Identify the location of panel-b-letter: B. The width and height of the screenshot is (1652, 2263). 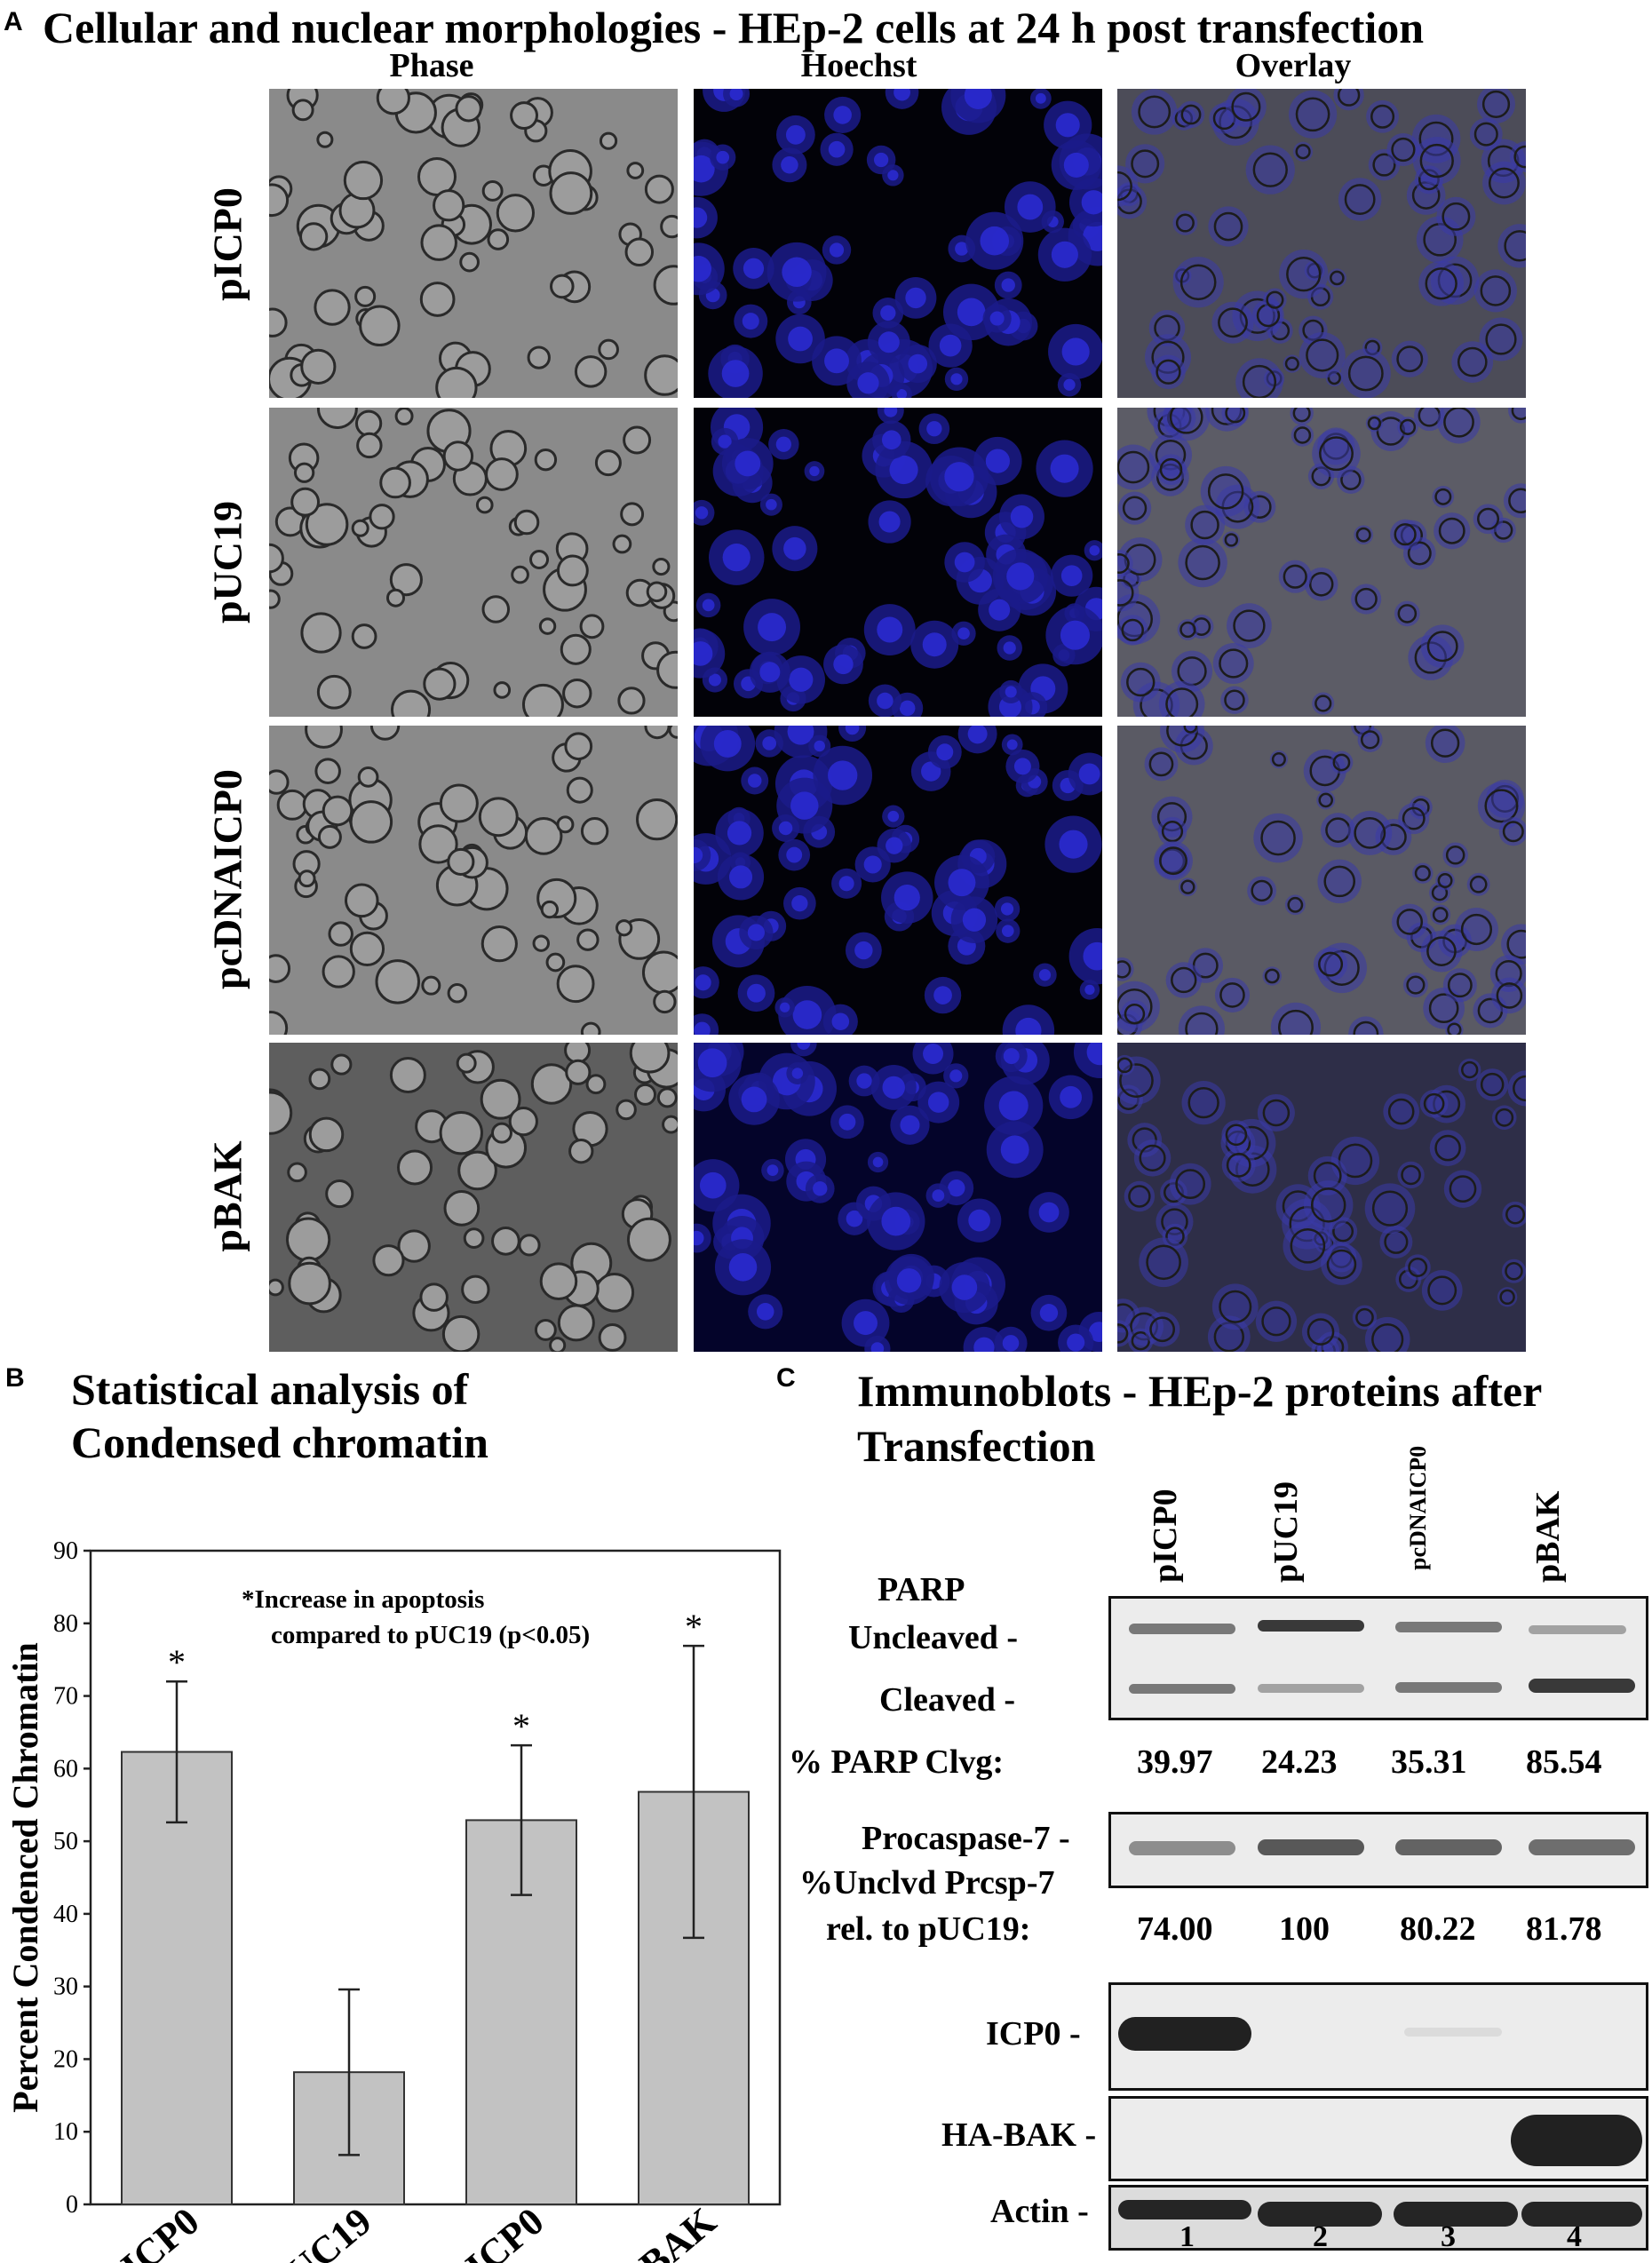
(15, 1378).